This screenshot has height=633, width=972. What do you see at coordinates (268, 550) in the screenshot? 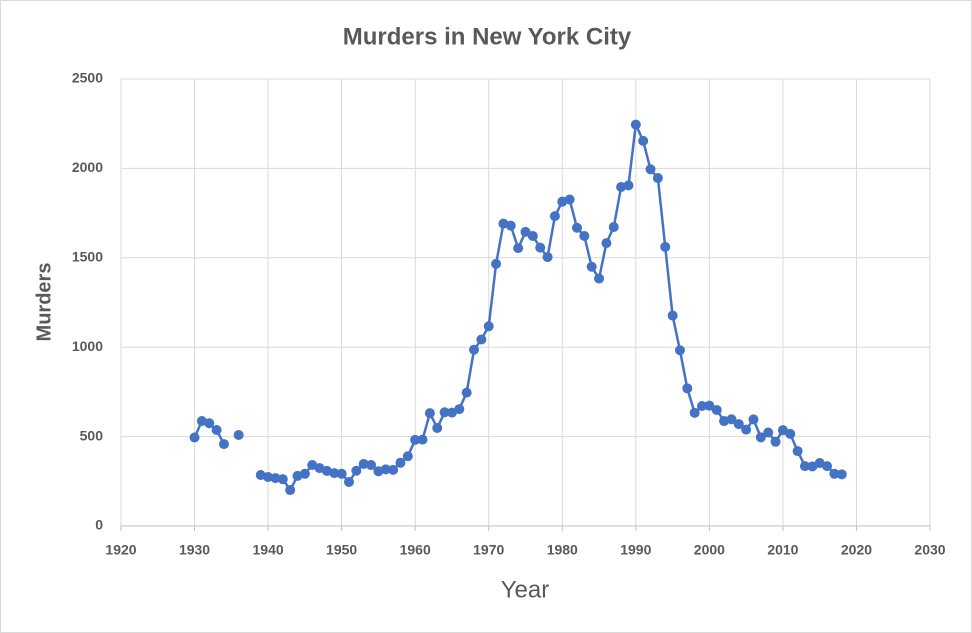
I see `x-tick-label: 1940` at bounding box center [268, 550].